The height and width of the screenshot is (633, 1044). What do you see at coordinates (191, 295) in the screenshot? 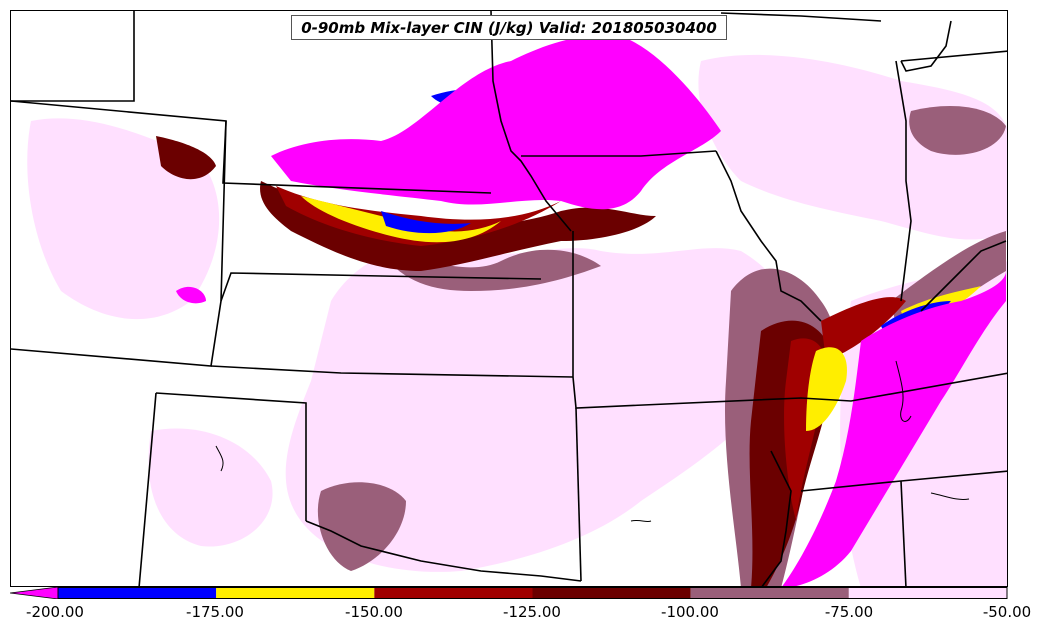
I see `shade-magenta-west` at bounding box center [191, 295].